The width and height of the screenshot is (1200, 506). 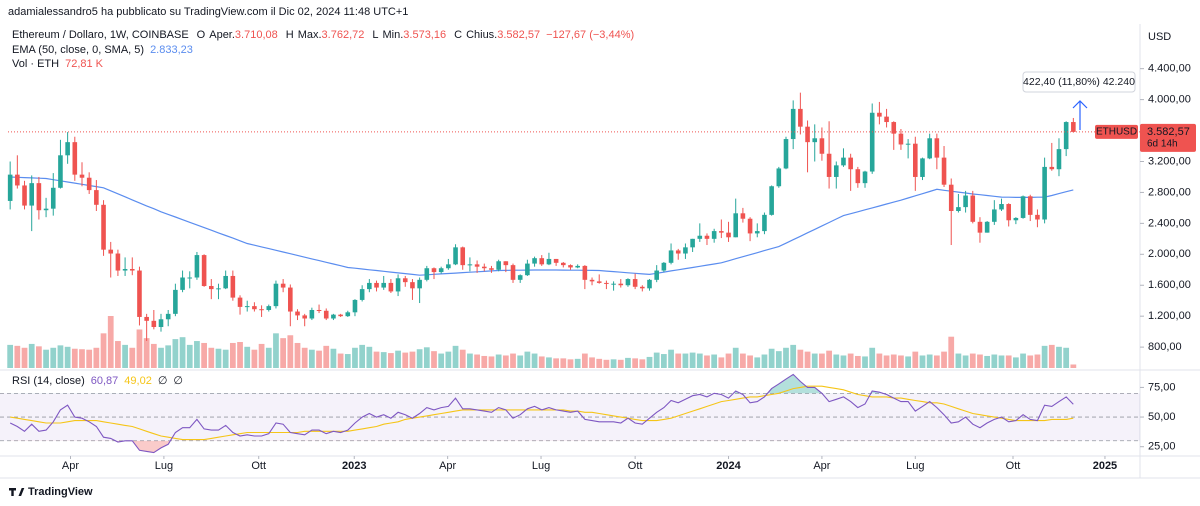 What do you see at coordinates (481, 35) in the screenshot?
I see `legend-field: Chius.` at bounding box center [481, 35].